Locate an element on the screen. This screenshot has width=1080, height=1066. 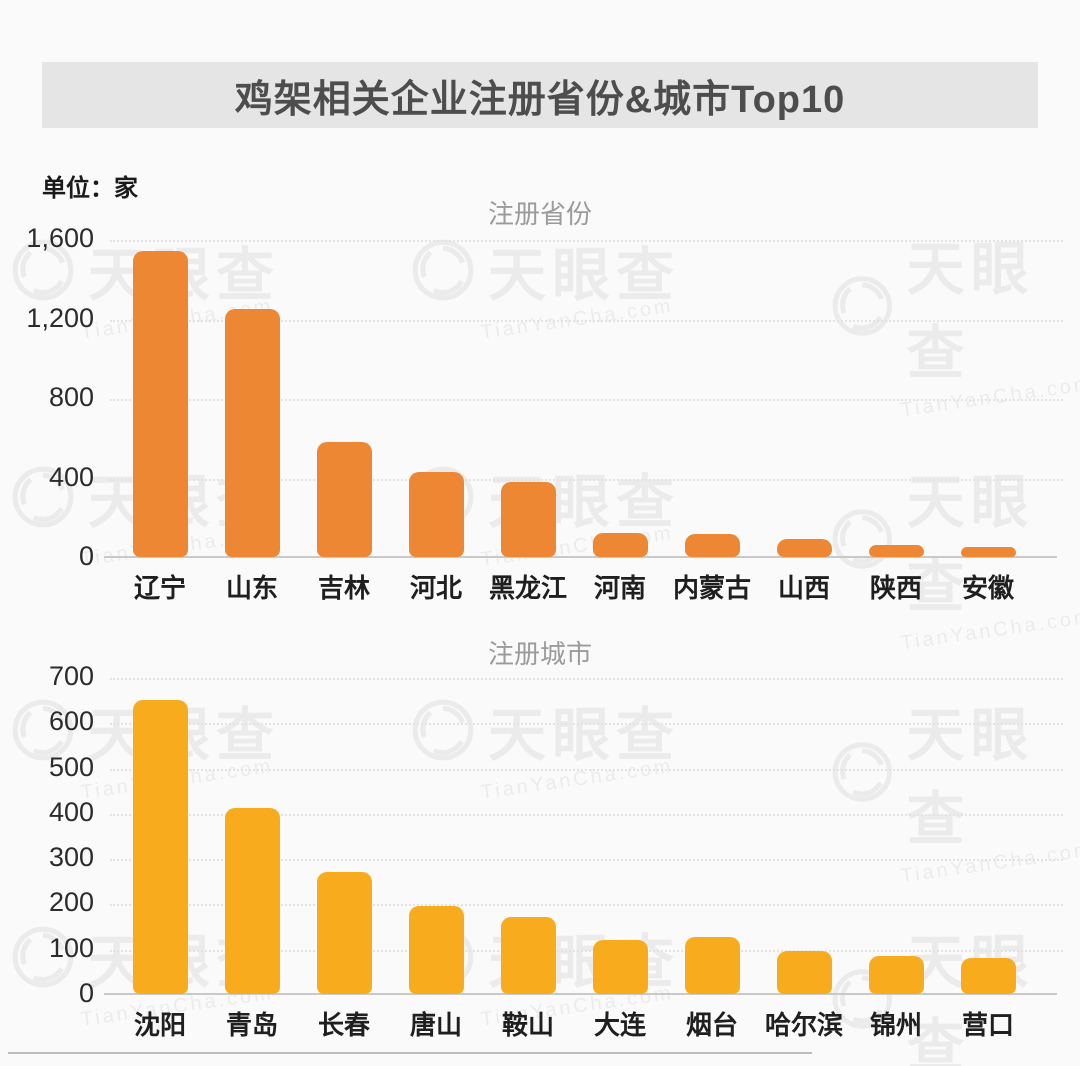
x-axis-category-label: 辽宁 is located at coordinates (159, 588).